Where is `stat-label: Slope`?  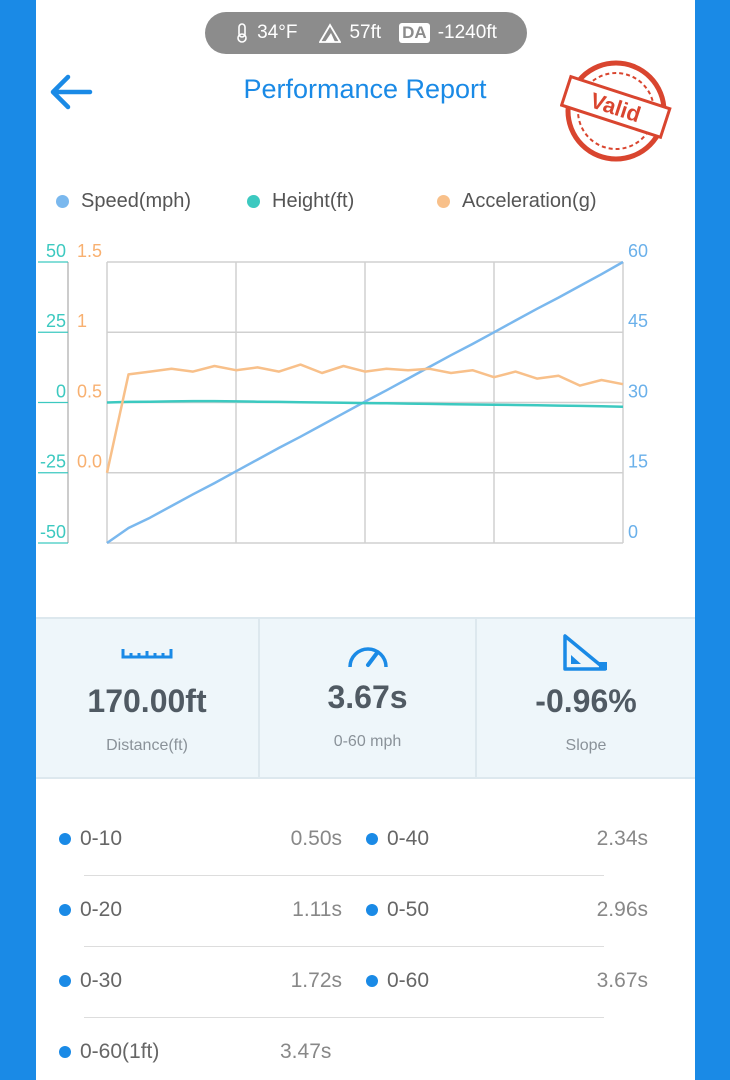 stat-label: Slope is located at coordinates (586, 745).